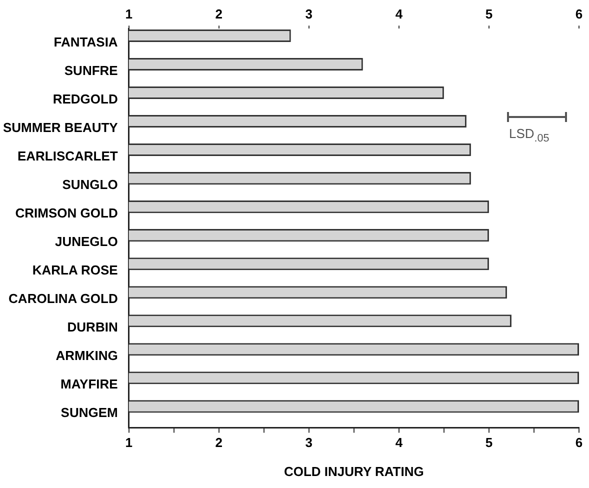 This screenshot has width=589, height=488. What do you see at coordinates (218, 442) in the screenshot?
I see `x2-tick-label: 2` at bounding box center [218, 442].